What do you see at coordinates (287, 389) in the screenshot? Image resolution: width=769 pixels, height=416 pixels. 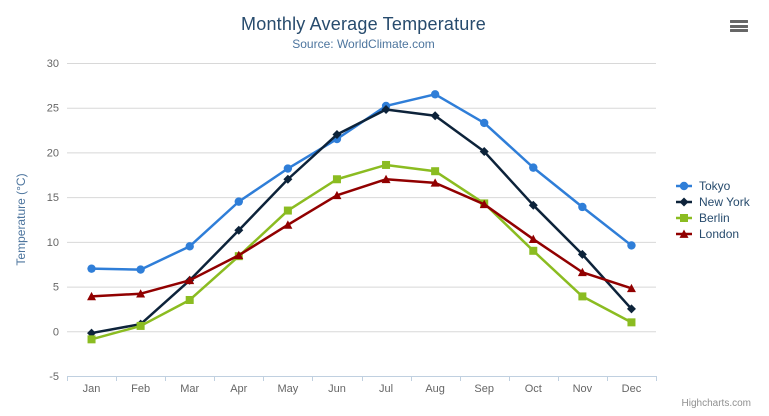 I see `x-axis-label: May` at bounding box center [287, 389].